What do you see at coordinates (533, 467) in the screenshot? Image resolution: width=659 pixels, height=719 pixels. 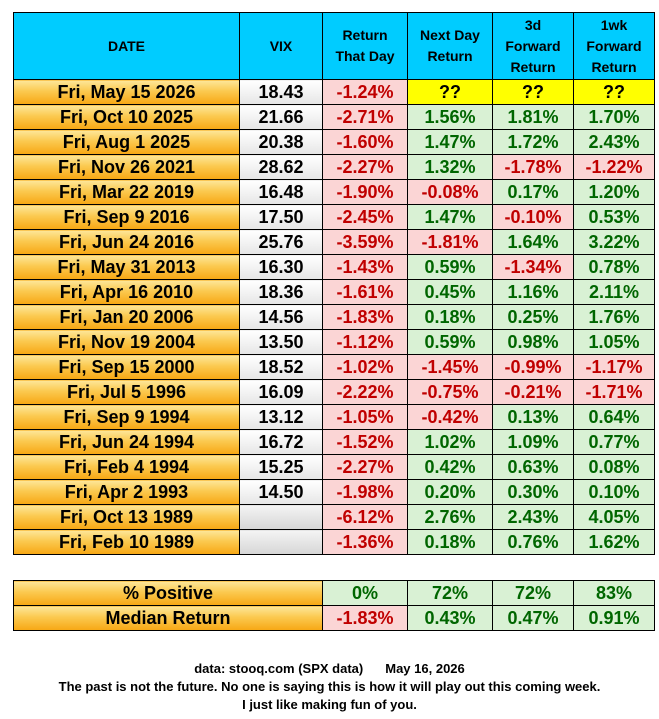 I see `3d-forward-return-cell: 0.63%` at bounding box center [533, 467].